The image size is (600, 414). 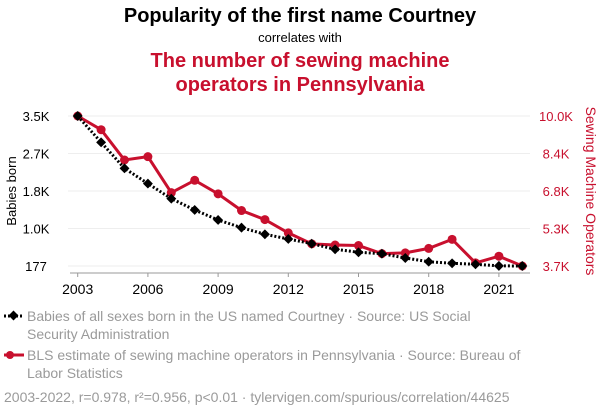 What do you see at coordinates (300, 37) in the screenshot?
I see `chart-subtitle: correlates with` at bounding box center [300, 37].